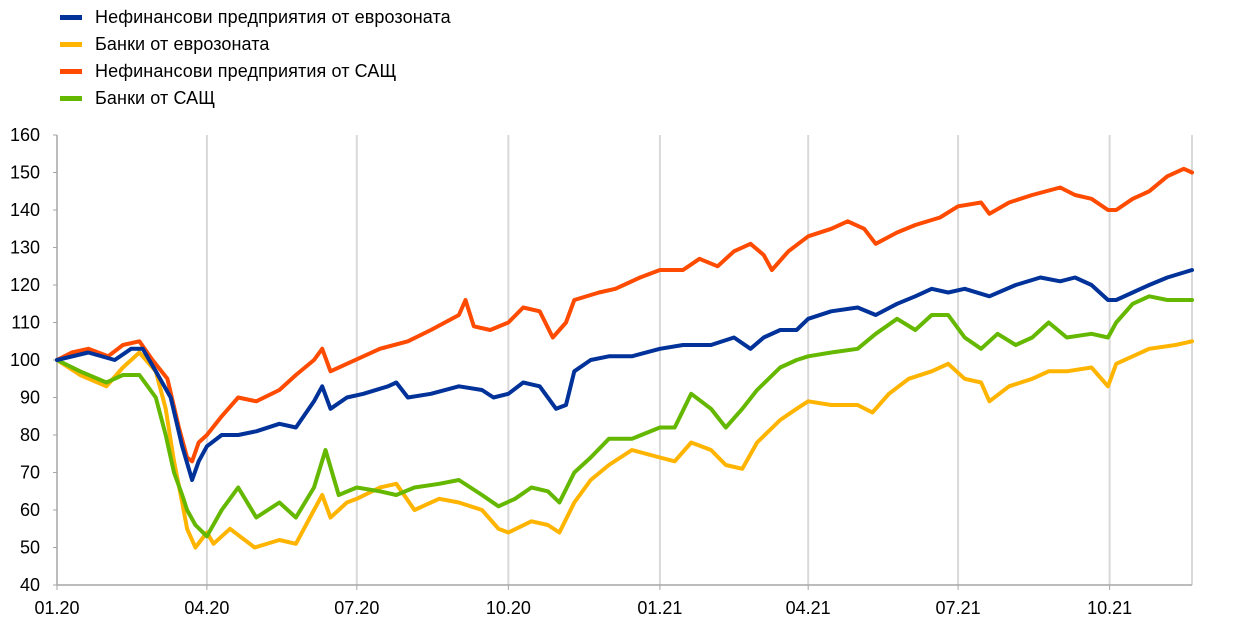 This screenshot has width=1240, height=626. What do you see at coordinates (25, 285) in the screenshot?
I see `y-tick-label: 120` at bounding box center [25, 285].